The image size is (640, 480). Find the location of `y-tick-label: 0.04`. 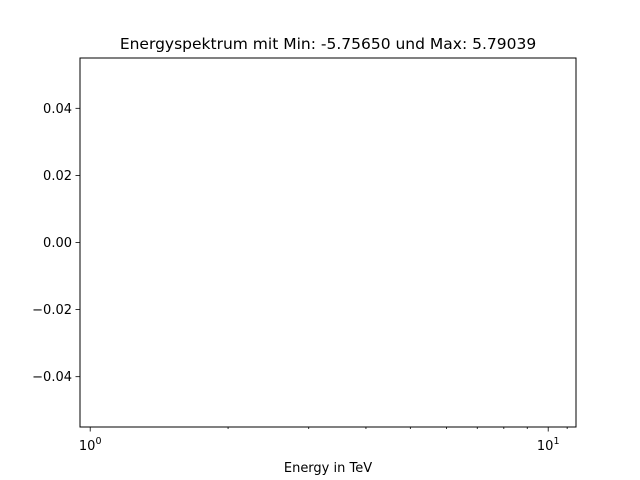

y-tick-label: 0.04 is located at coordinates (57, 109).